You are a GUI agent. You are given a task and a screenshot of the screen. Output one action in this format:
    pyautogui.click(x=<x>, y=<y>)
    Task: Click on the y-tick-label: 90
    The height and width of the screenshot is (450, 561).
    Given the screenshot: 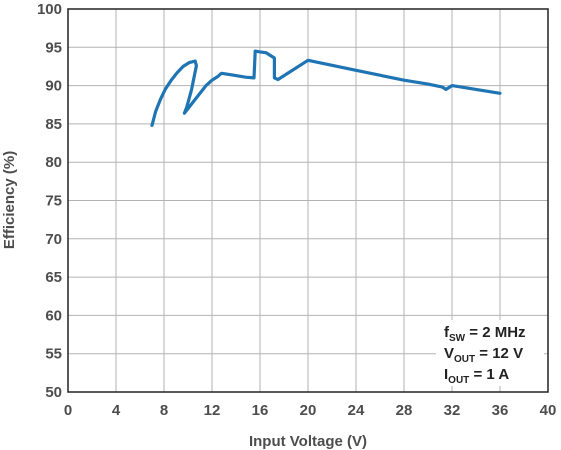 What is the action you would take?
    pyautogui.click(x=53, y=86)
    